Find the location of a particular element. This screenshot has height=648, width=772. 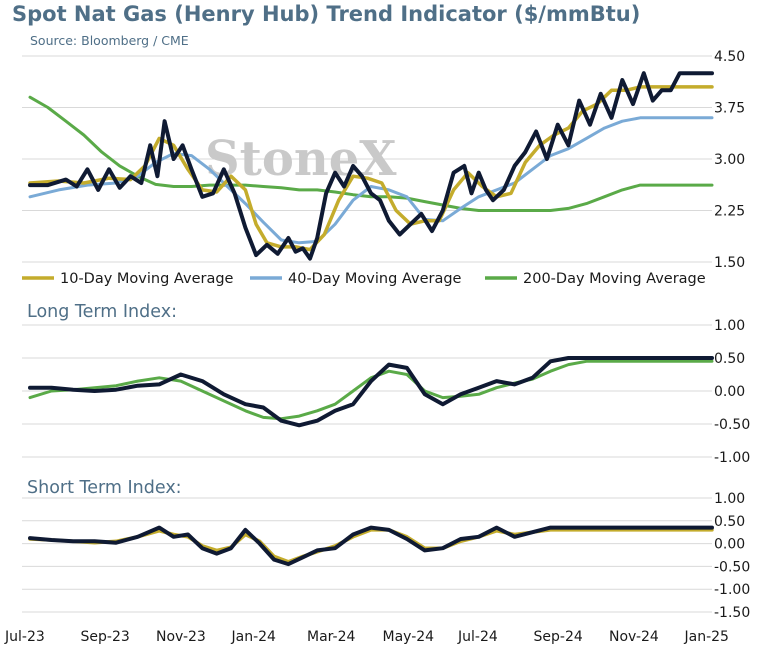

panel-title: Short Term Index: is located at coordinates (104, 488).